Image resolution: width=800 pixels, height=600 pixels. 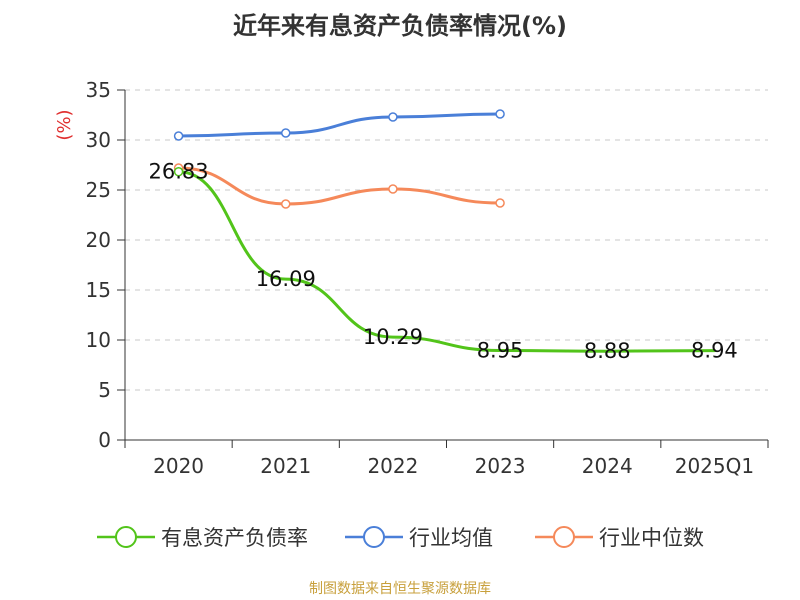 What do you see at coordinates (98, 290) in the screenshot?
I see `y-tick-label: 15` at bounding box center [98, 290].